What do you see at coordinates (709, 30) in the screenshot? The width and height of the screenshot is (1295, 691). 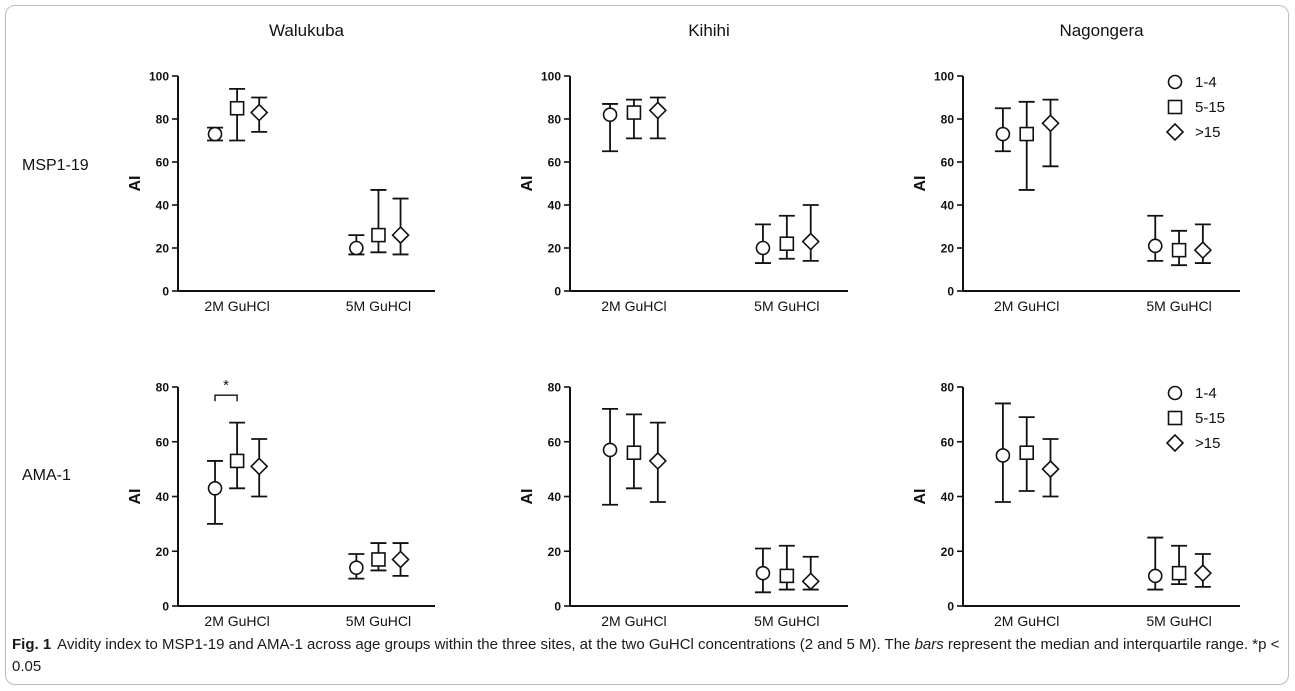 I see `site-title-kihihi: Kihihi` at bounding box center [709, 30].